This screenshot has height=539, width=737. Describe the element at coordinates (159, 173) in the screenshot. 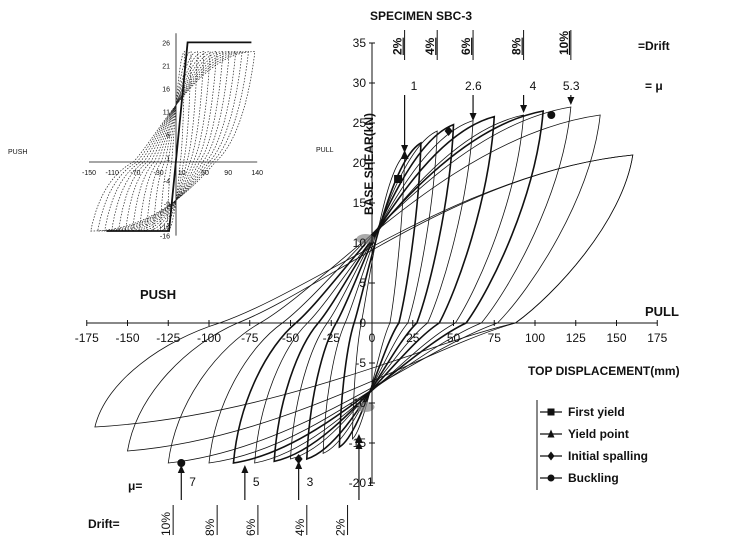

I see `inset-x-tick-label: -30` at that location.